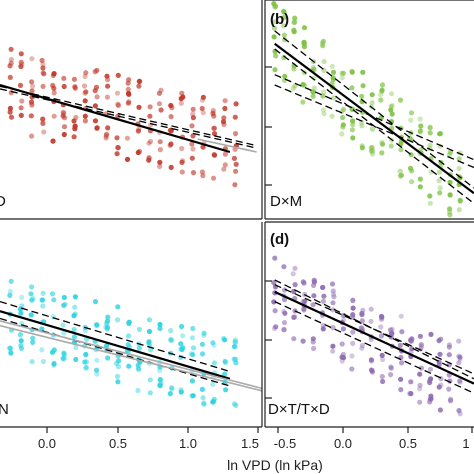 The width and height of the screenshot is (474, 474). I want to click on x-tick-label: 1.0, so click(188, 443).